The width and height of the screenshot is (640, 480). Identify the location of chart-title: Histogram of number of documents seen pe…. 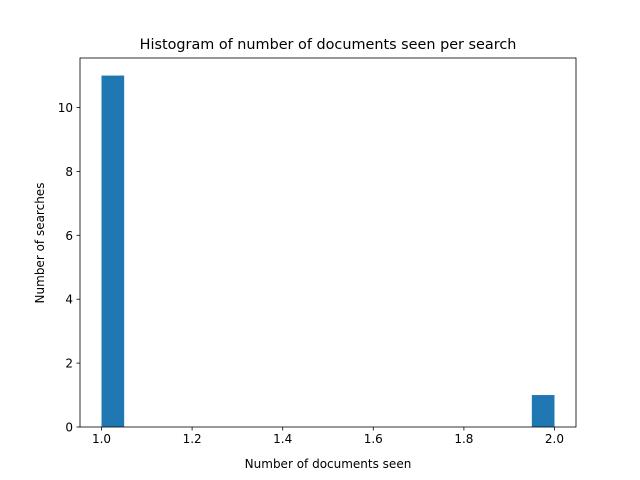
(328, 45).